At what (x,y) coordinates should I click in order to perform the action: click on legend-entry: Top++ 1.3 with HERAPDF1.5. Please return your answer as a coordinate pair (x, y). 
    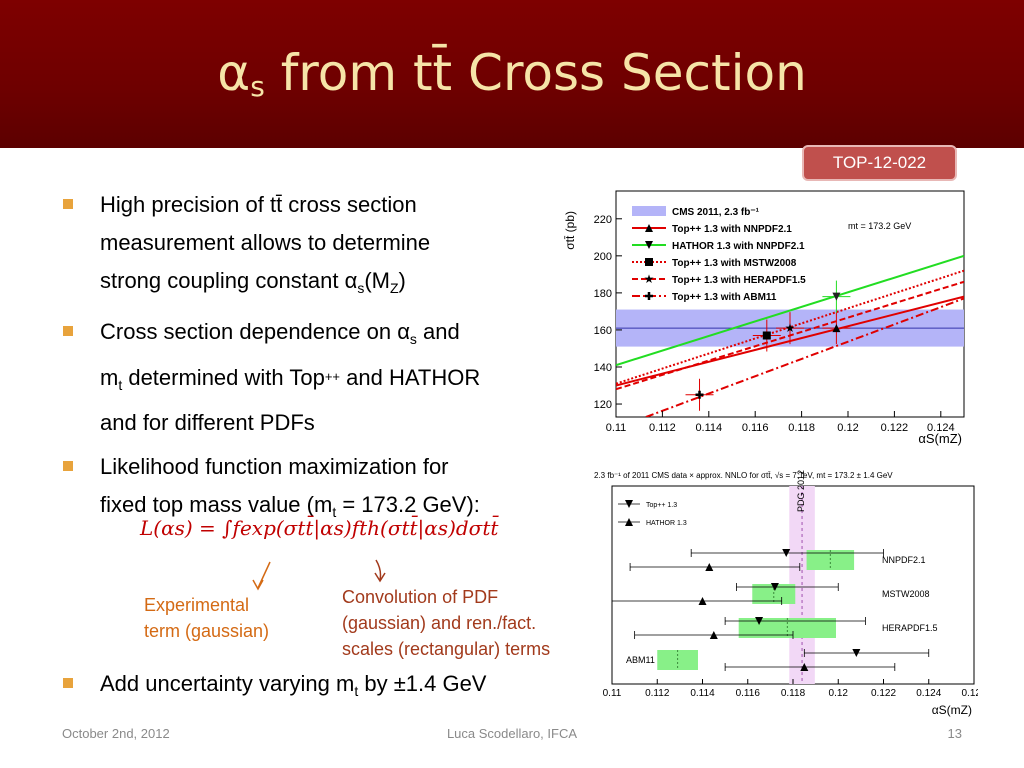
    Looking at the image, I should click on (739, 280).